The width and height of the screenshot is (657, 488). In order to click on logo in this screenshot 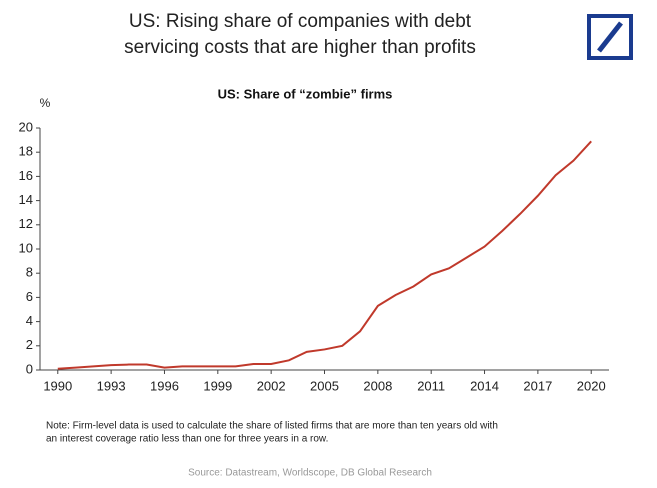, I will do `click(610, 37)`.